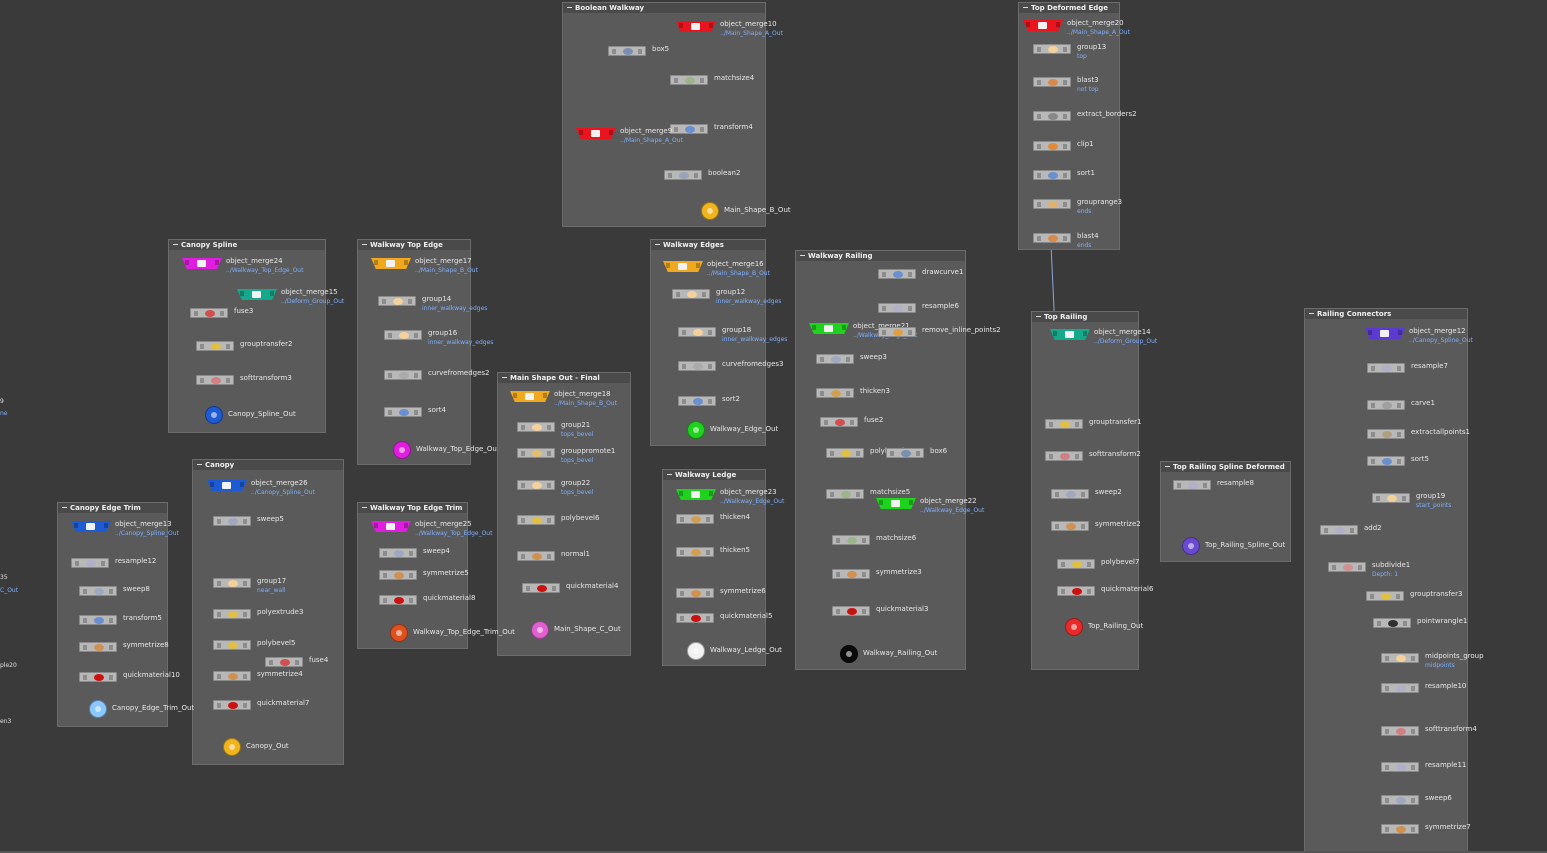 This screenshot has width=1547, height=853. Describe the element at coordinates (664, 114) in the screenshot. I see `network-box-boolean-walkway: Boolean Walkway` at that location.